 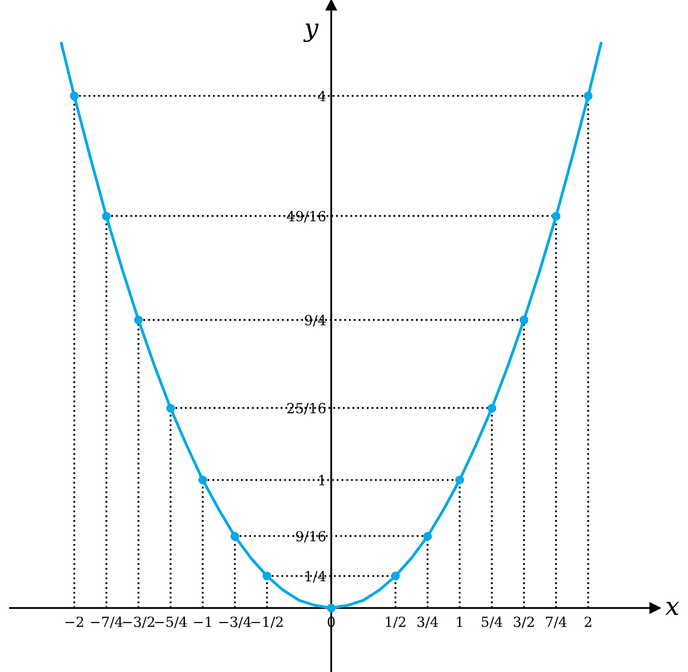 What do you see at coordinates (306, 408) in the screenshot?
I see `y-tick-label: 25/16` at bounding box center [306, 408].